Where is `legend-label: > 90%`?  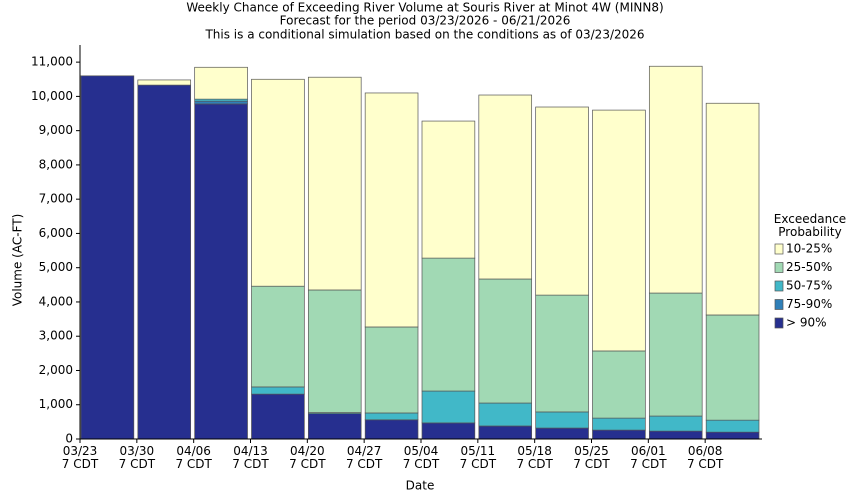 legend-label: > 90% is located at coordinates (806, 323).